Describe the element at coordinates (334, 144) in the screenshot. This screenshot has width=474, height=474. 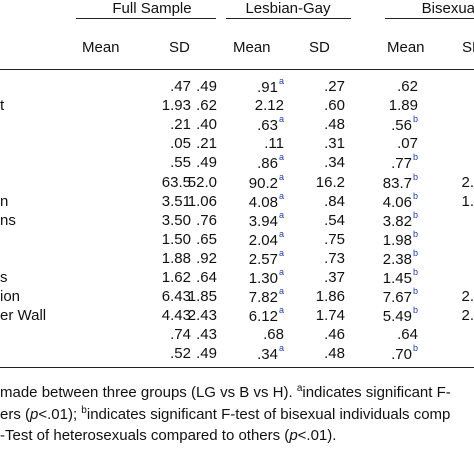
I see `cell-value: .31` at that location.